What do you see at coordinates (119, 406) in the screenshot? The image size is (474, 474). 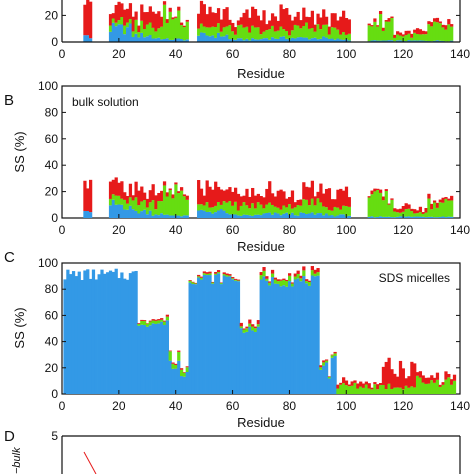 I see `x-tick-label: 20` at bounding box center [119, 406].